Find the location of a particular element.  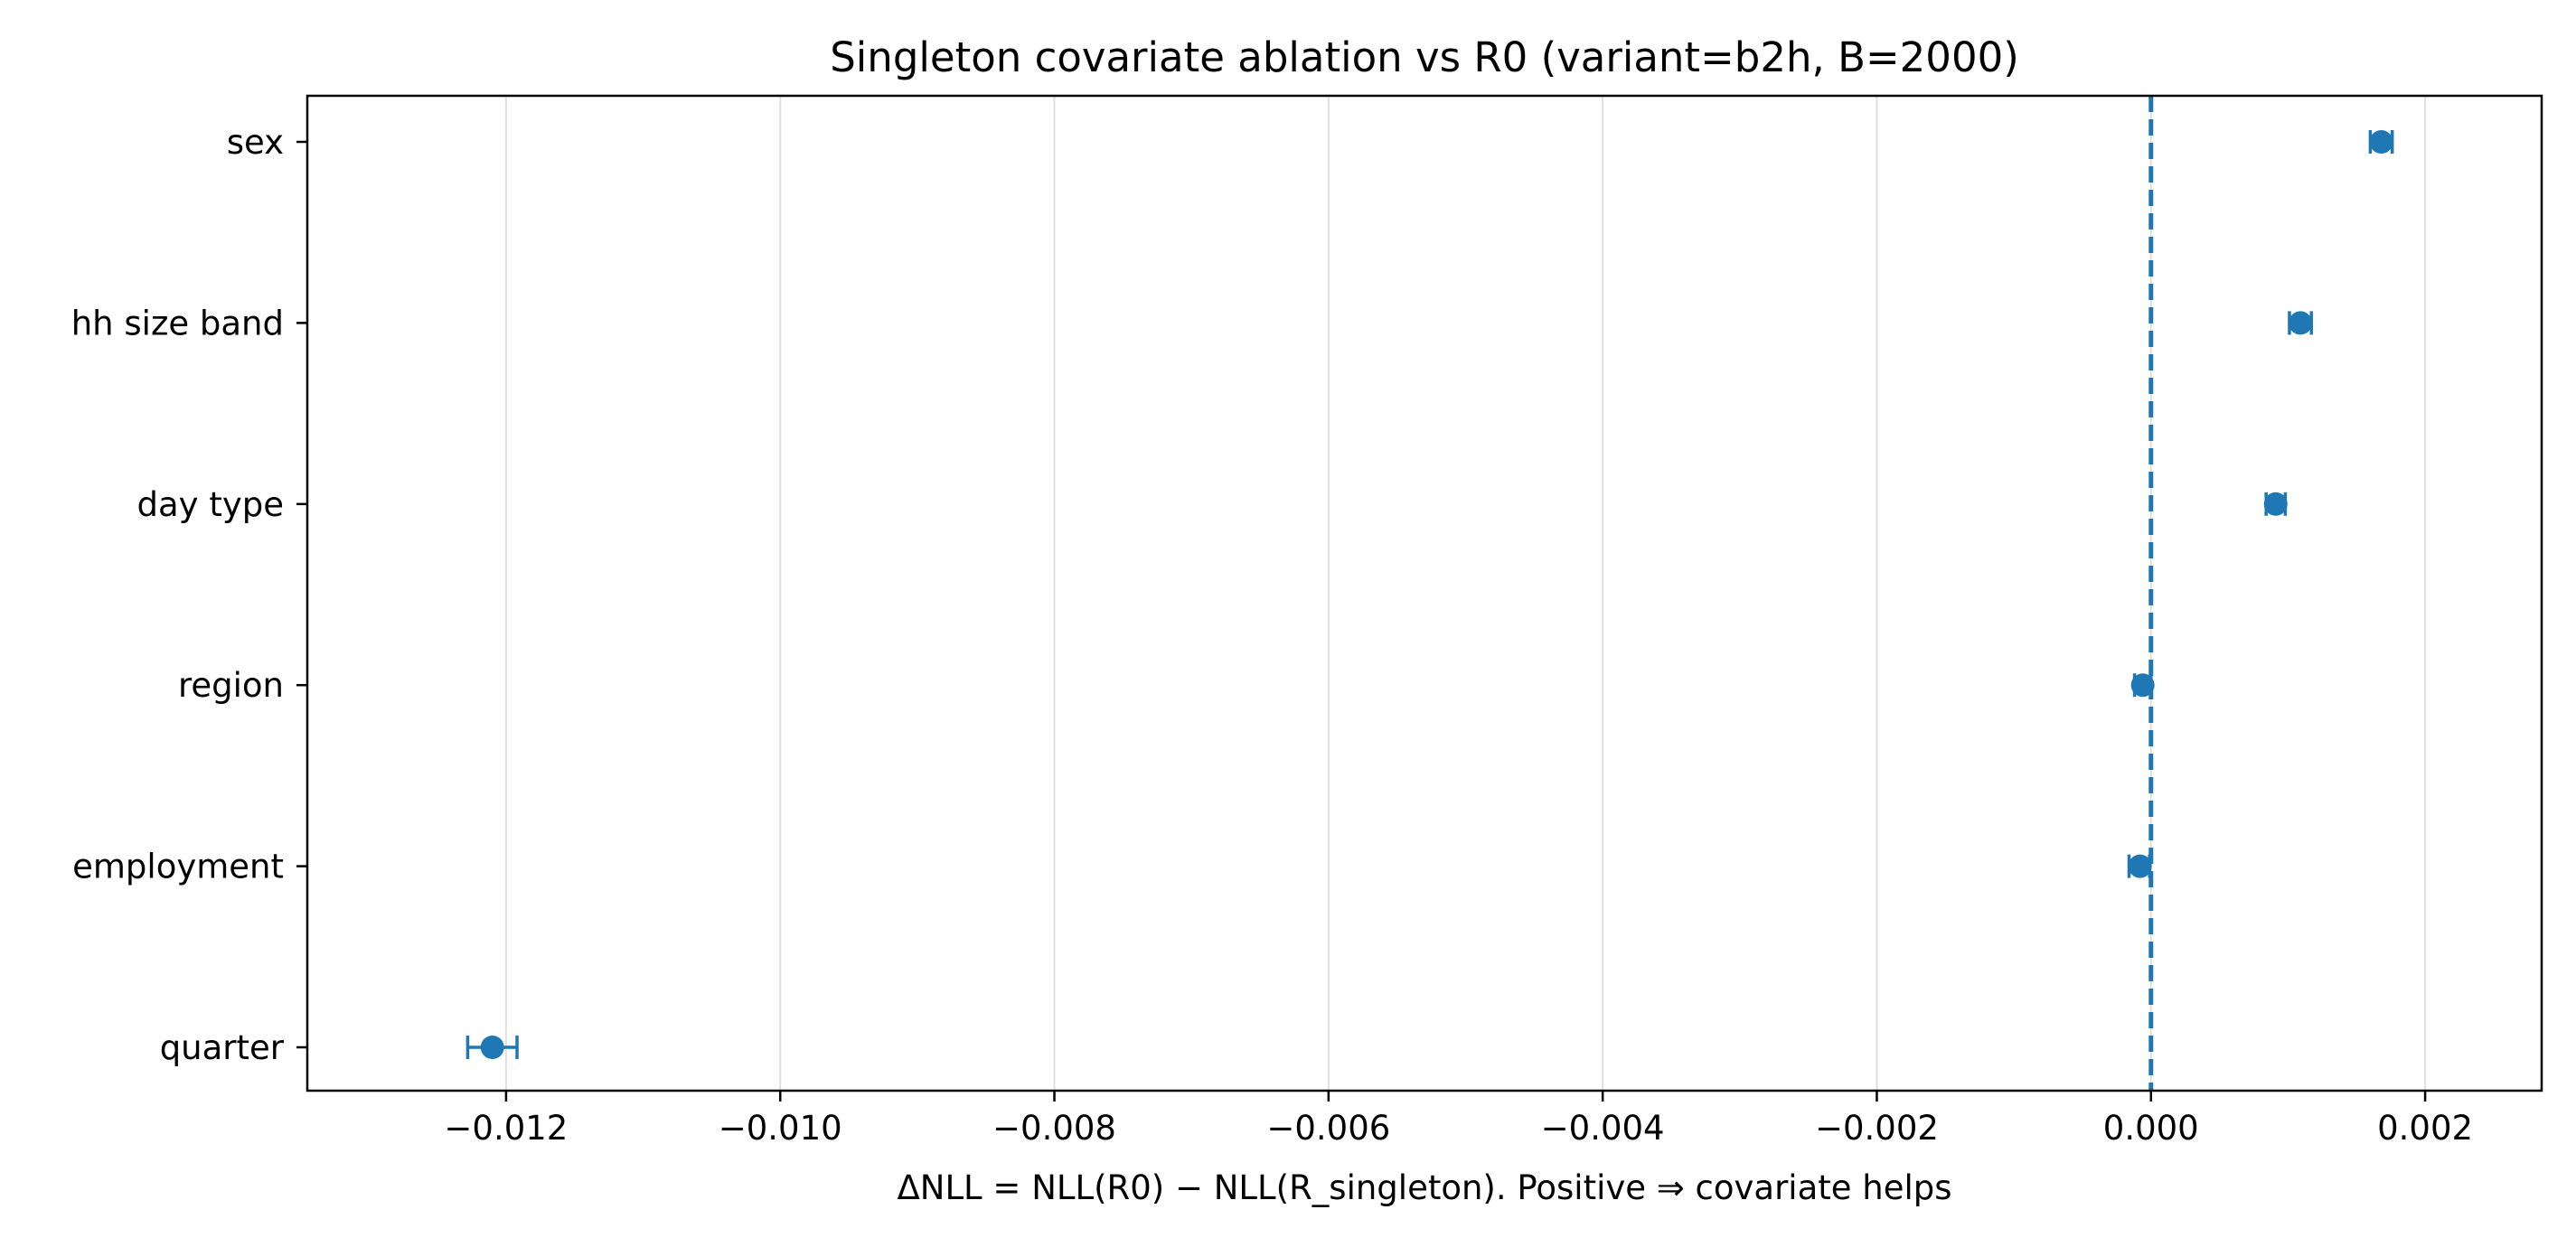

marker-hh-size-band is located at coordinates (2301, 323).